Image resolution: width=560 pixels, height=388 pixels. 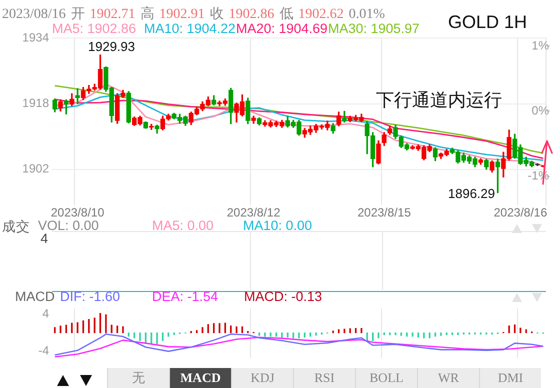 What do you see at coordinates (35, 296) in the screenshot?
I see `chart-title: MACD` at bounding box center [35, 296].